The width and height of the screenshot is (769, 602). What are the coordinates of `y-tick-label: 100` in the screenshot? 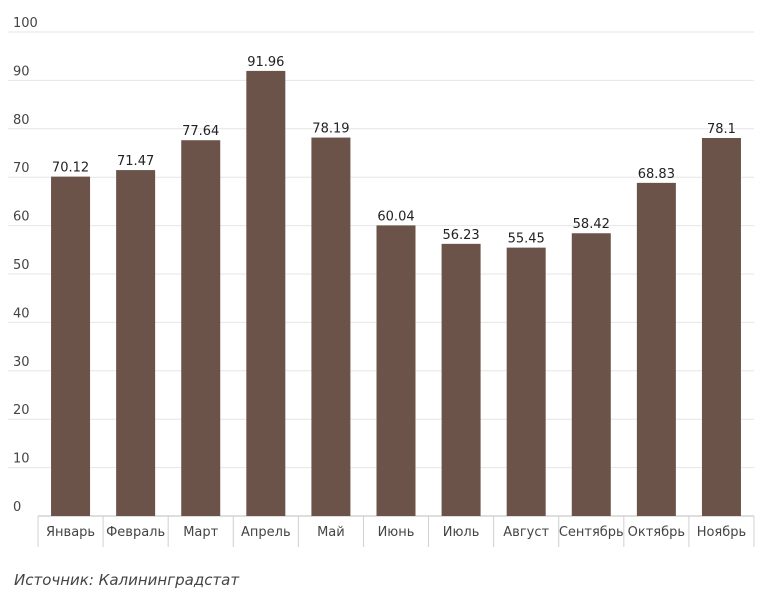 It's located at (25, 23).